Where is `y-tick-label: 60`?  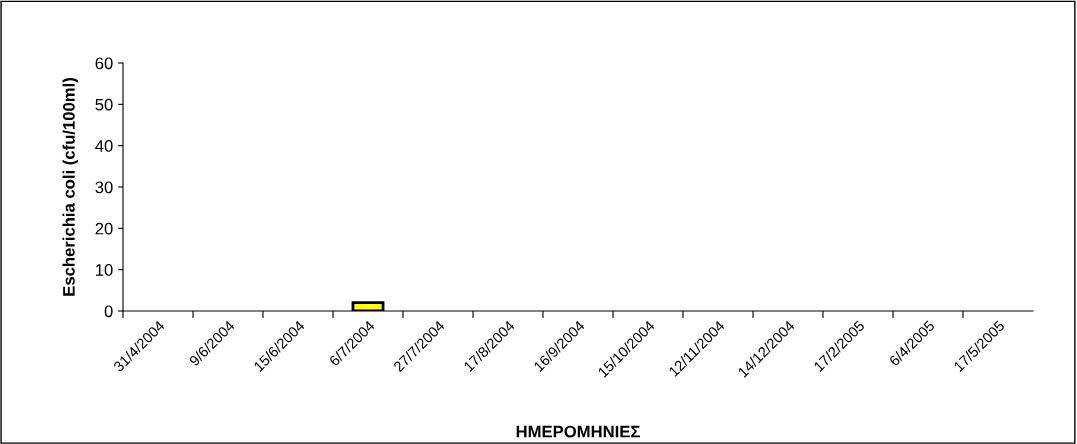
y-tick-label: 60 is located at coordinates (104, 63).